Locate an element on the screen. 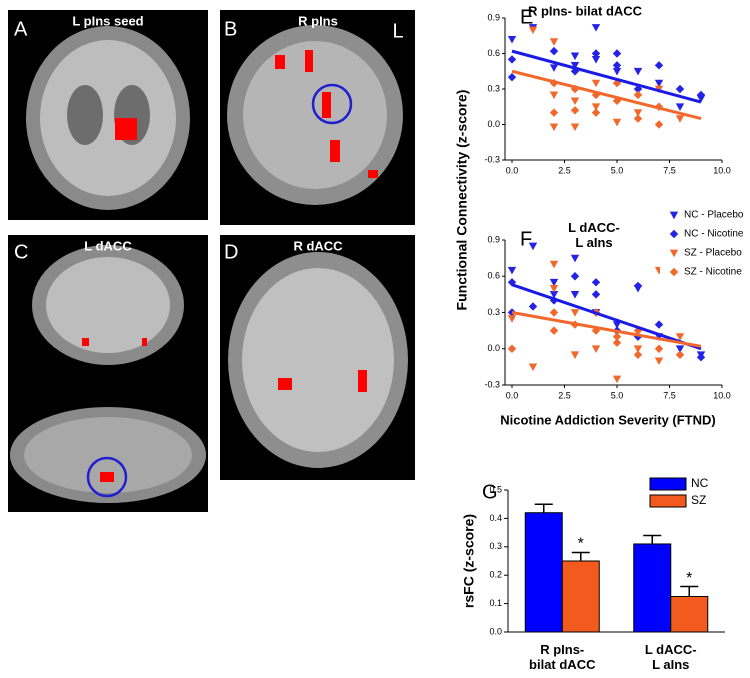 This screenshot has height=678, width=750. x-tick-label: 2.5 is located at coordinates (564, 170).